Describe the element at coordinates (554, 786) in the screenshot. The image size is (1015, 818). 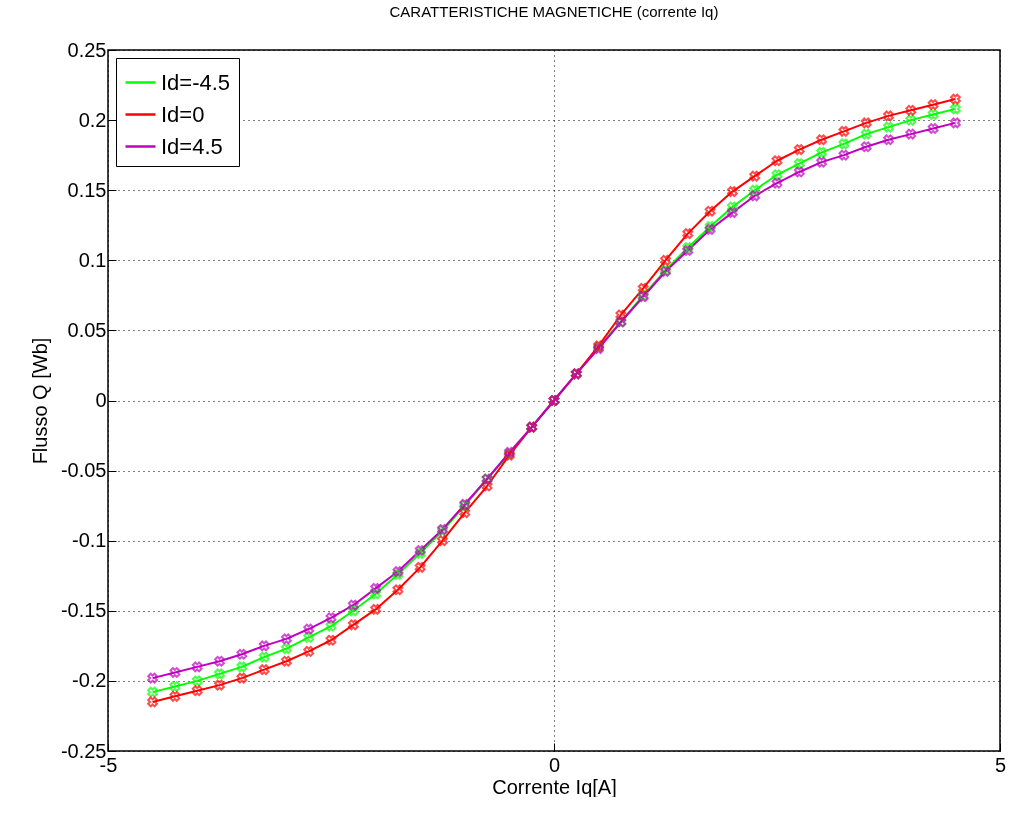
I see `x-axis-title: Corrente Iq[A]` at that location.